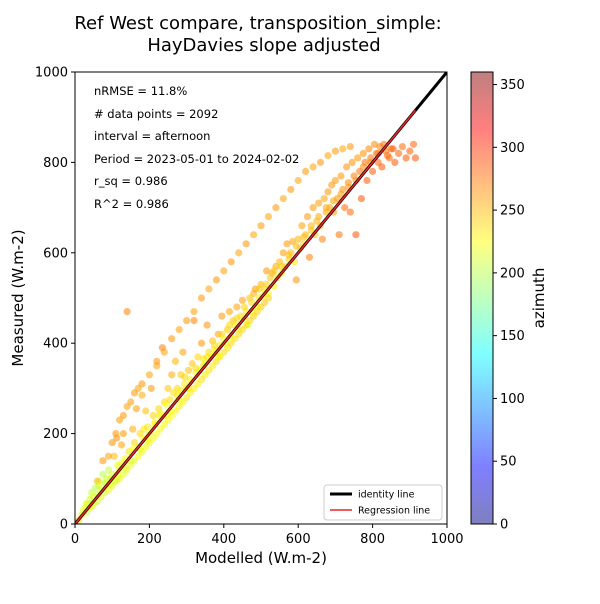 The width and height of the screenshot is (600, 604). Describe the element at coordinates (223, 539) in the screenshot. I see `x-tick-label: 400` at that location.